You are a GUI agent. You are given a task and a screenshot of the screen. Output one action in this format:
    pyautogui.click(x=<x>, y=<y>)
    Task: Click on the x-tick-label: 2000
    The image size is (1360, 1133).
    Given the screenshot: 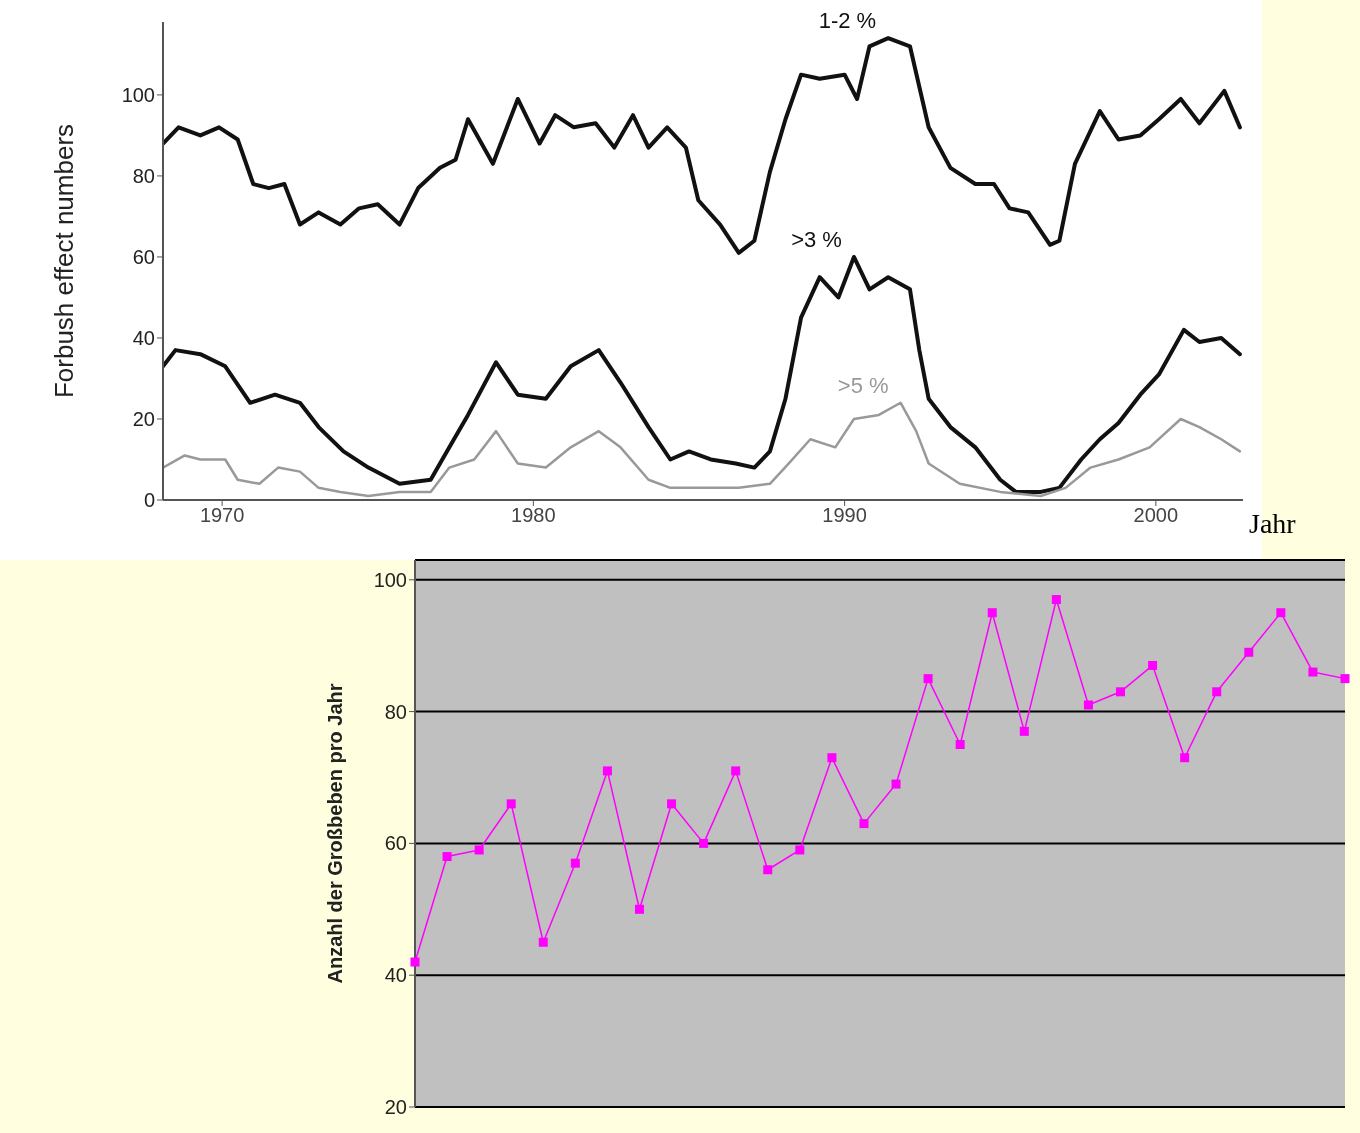 What is the action you would take?
    pyautogui.click(x=1156, y=515)
    